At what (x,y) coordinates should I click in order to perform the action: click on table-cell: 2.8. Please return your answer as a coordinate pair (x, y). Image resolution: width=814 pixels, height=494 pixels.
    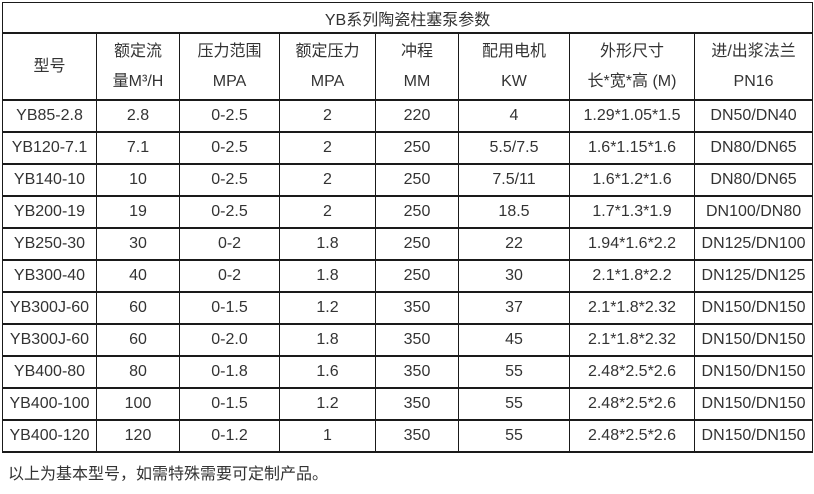
    Looking at the image, I should click on (138, 116).